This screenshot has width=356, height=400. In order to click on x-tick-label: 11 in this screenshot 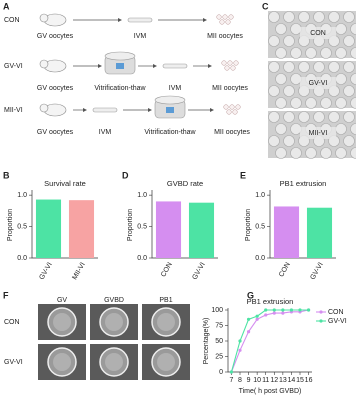, I will do `click(265, 380)`.